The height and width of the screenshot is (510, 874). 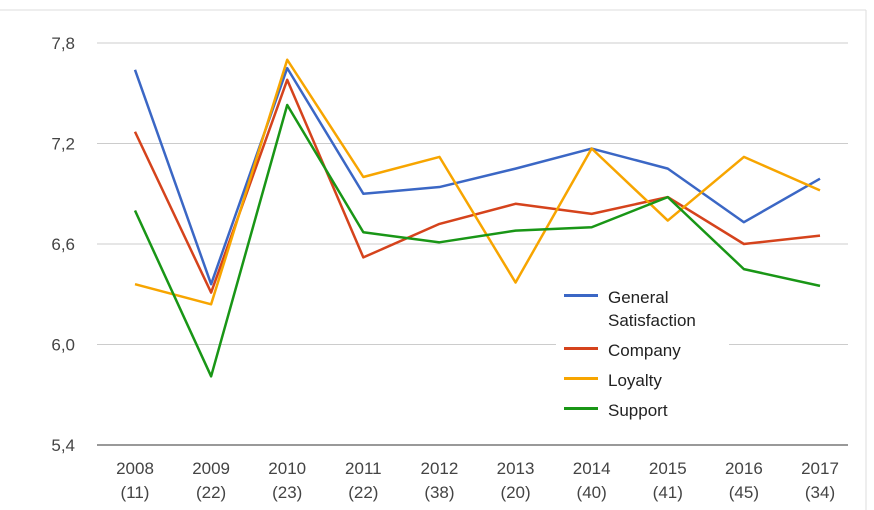 I want to click on x-tick-label: 2010 (23), so click(x=287, y=480).